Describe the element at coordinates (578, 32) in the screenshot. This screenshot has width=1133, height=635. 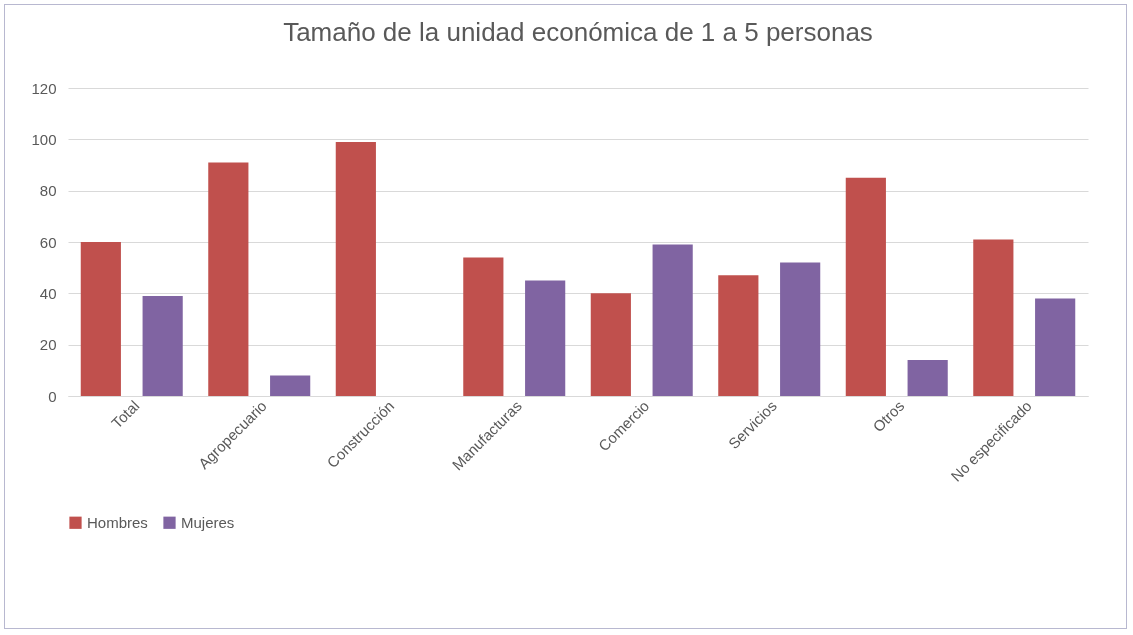
I see `chart-title: Tamaño de la unidad económica de 1 a 5 personas` at that location.